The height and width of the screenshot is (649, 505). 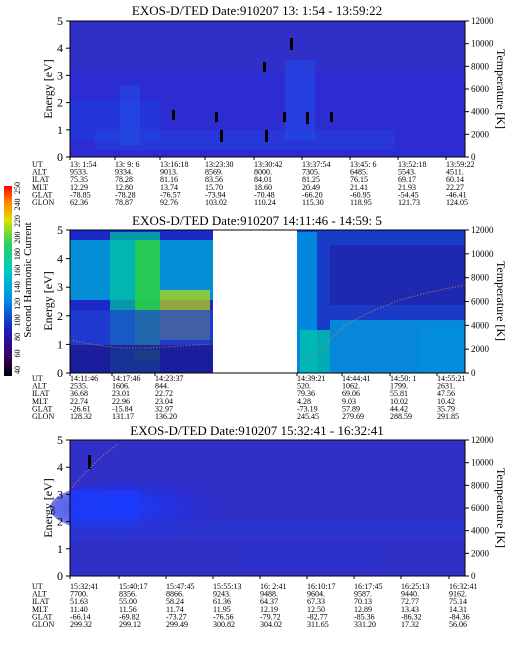 I want to click on panel-1-y2label: Temperature [K], so click(x=499, y=89).